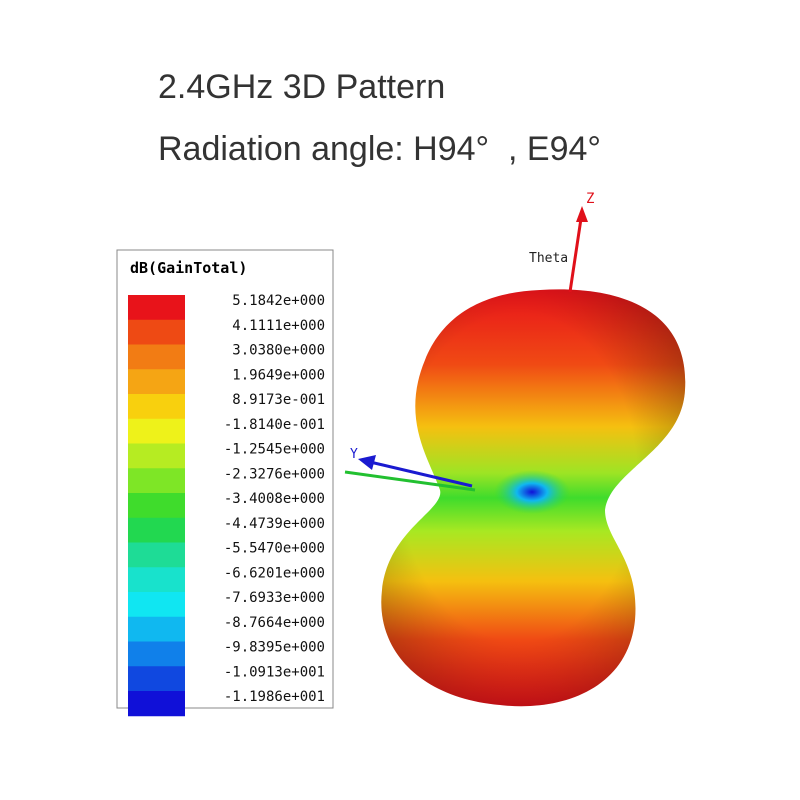 This screenshot has height=800, width=800. What do you see at coordinates (274, 450) in the screenshot?
I see `legend-label: -1.2545e+000` at bounding box center [274, 450].